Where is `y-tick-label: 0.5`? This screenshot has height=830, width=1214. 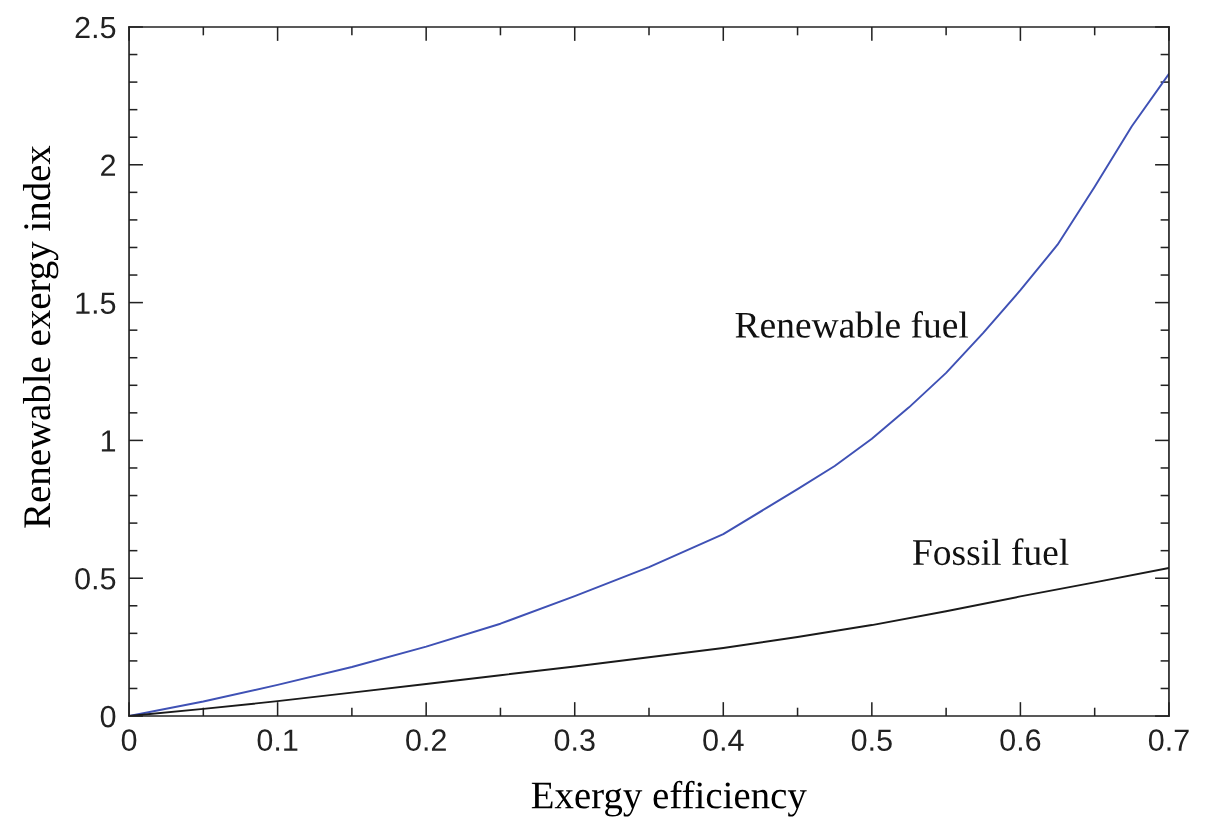 y-tick-label: 0.5 is located at coordinates (95, 578).